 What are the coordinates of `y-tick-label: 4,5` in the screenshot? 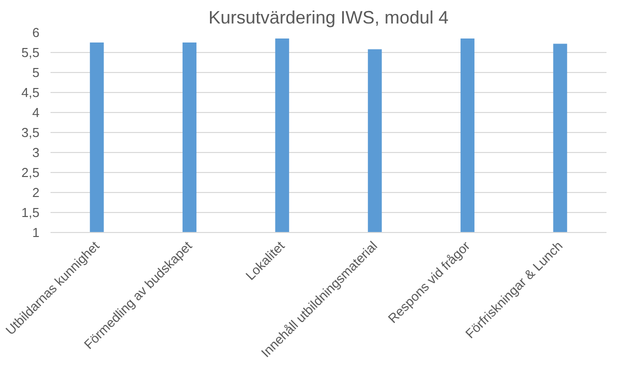 It's located at (30, 92).